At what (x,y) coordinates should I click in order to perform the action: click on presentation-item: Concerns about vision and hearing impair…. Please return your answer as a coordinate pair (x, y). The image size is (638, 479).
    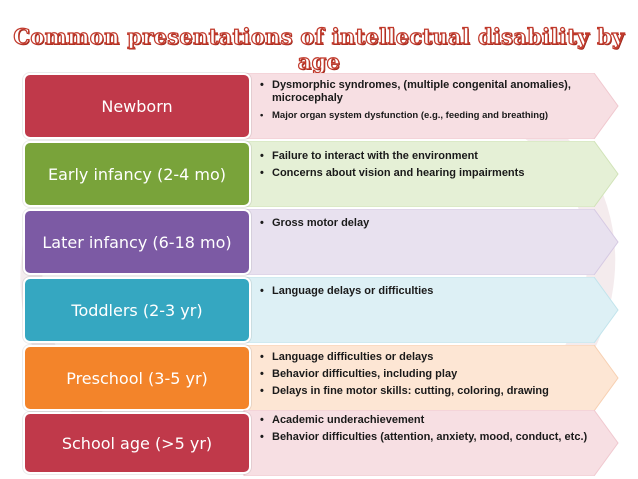
    Looking at the image, I should click on (425, 173).